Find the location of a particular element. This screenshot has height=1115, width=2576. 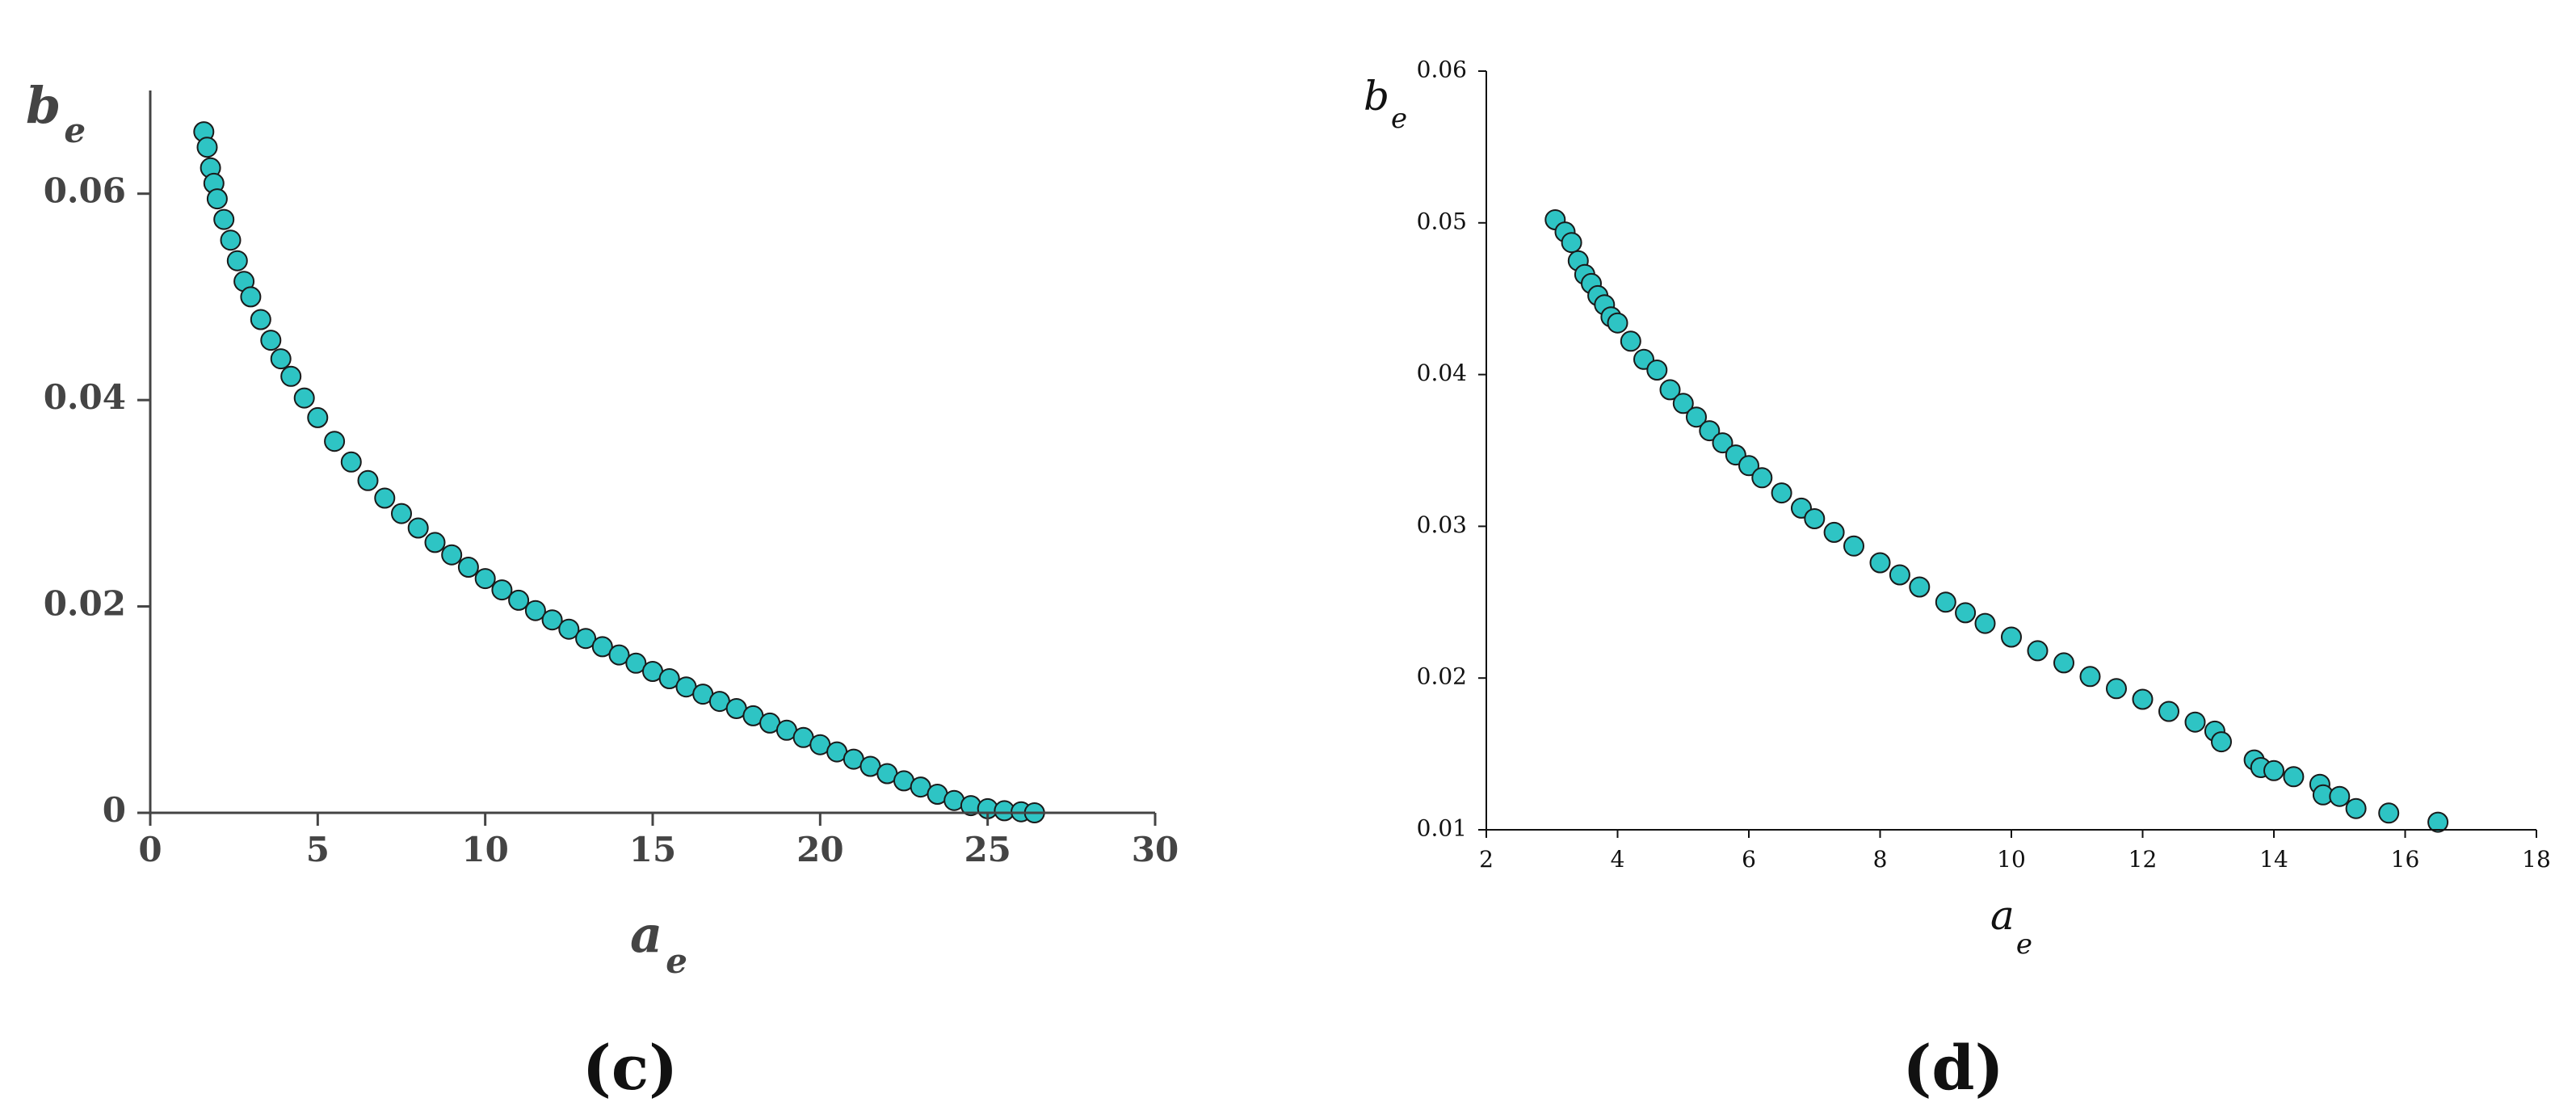

y-axis-title-d-main: b is located at coordinates (1376, 97).